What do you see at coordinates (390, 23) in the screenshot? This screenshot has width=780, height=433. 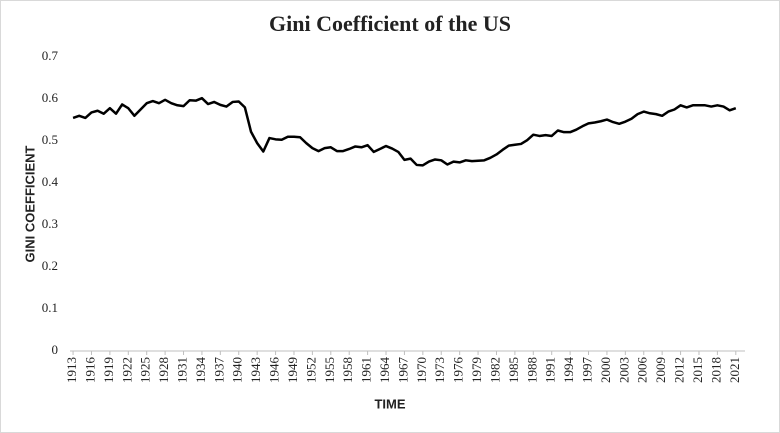 I see `chart-title: Gini Coefficient of the US` at bounding box center [390, 23].